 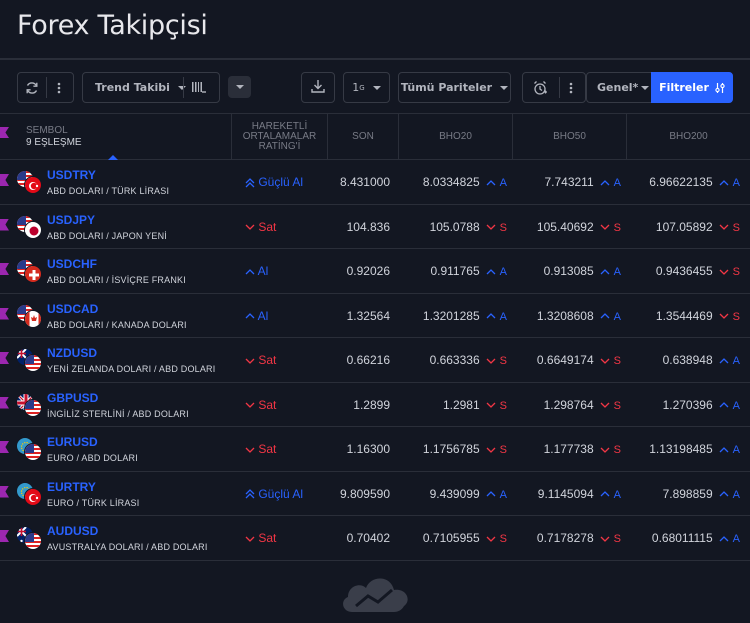 What do you see at coordinates (368, 226) in the screenshot?
I see `last-price: 104.836` at bounding box center [368, 226].